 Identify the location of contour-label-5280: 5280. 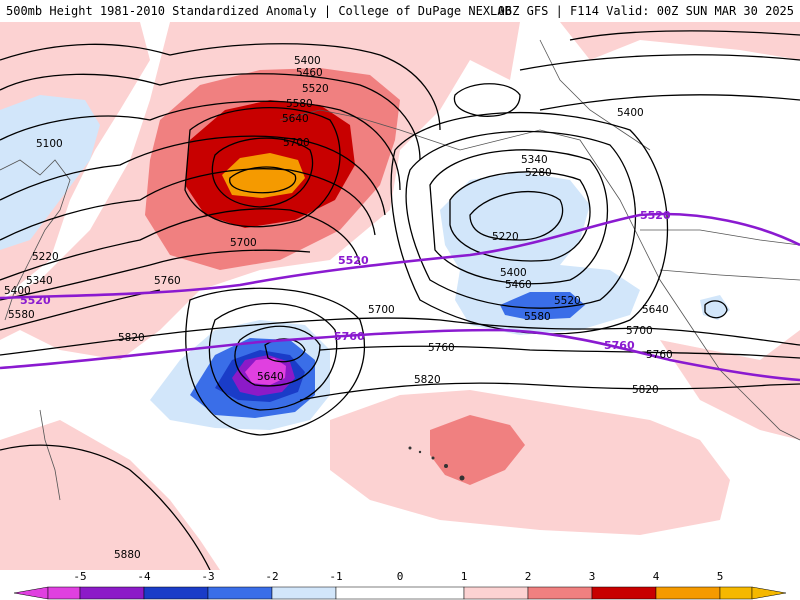
(538, 173).